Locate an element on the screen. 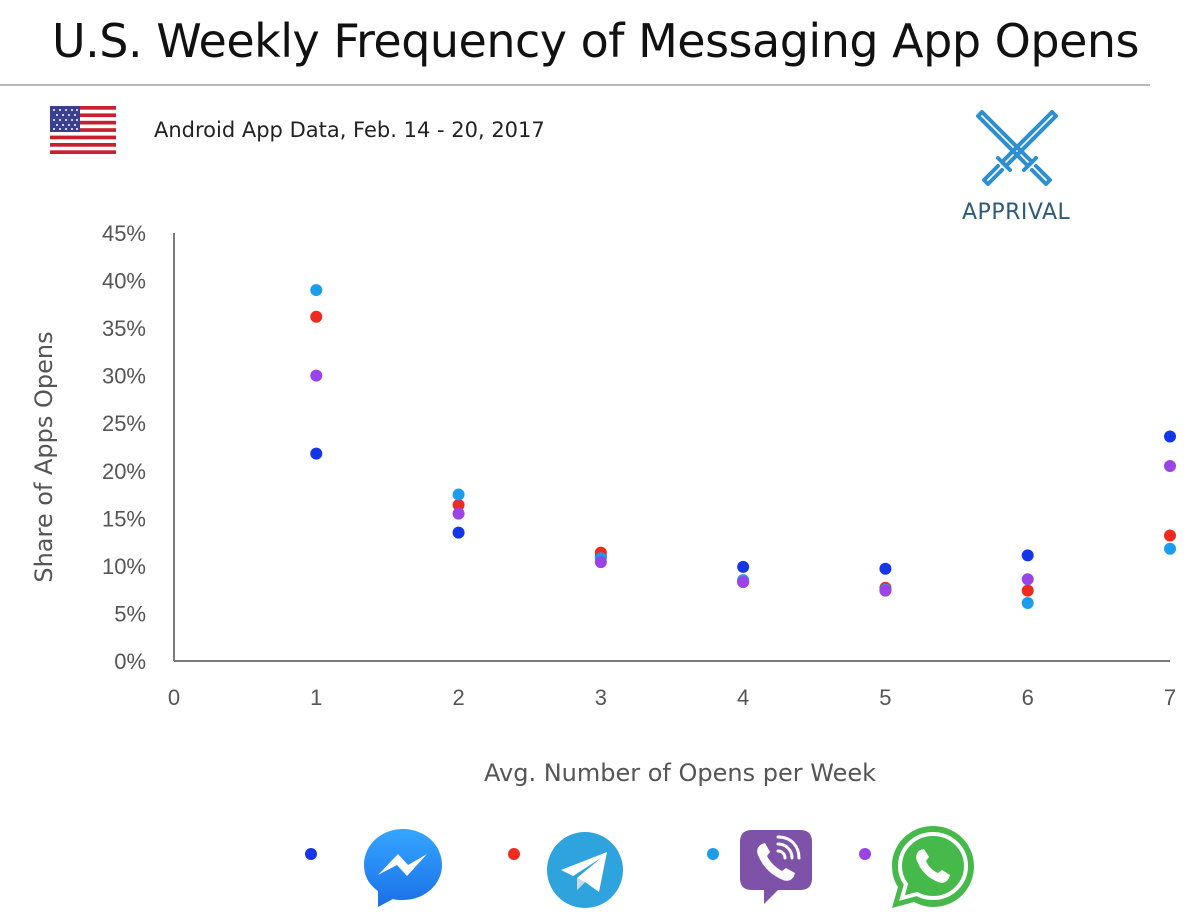 This screenshot has width=1203, height=916. y-tick-label: 15% is located at coordinates (124, 518).